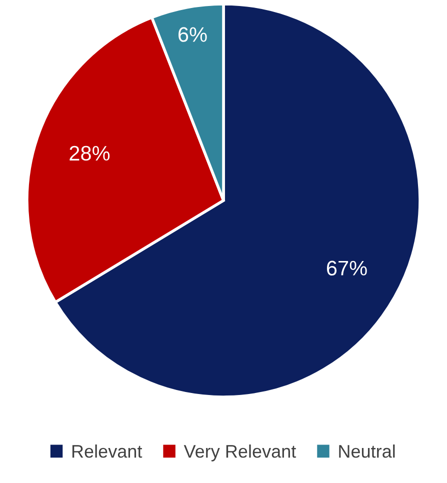  What do you see at coordinates (367, 451) in the screenshot?
I see `legend-label: Neutral` at bounding box center [367, 451].